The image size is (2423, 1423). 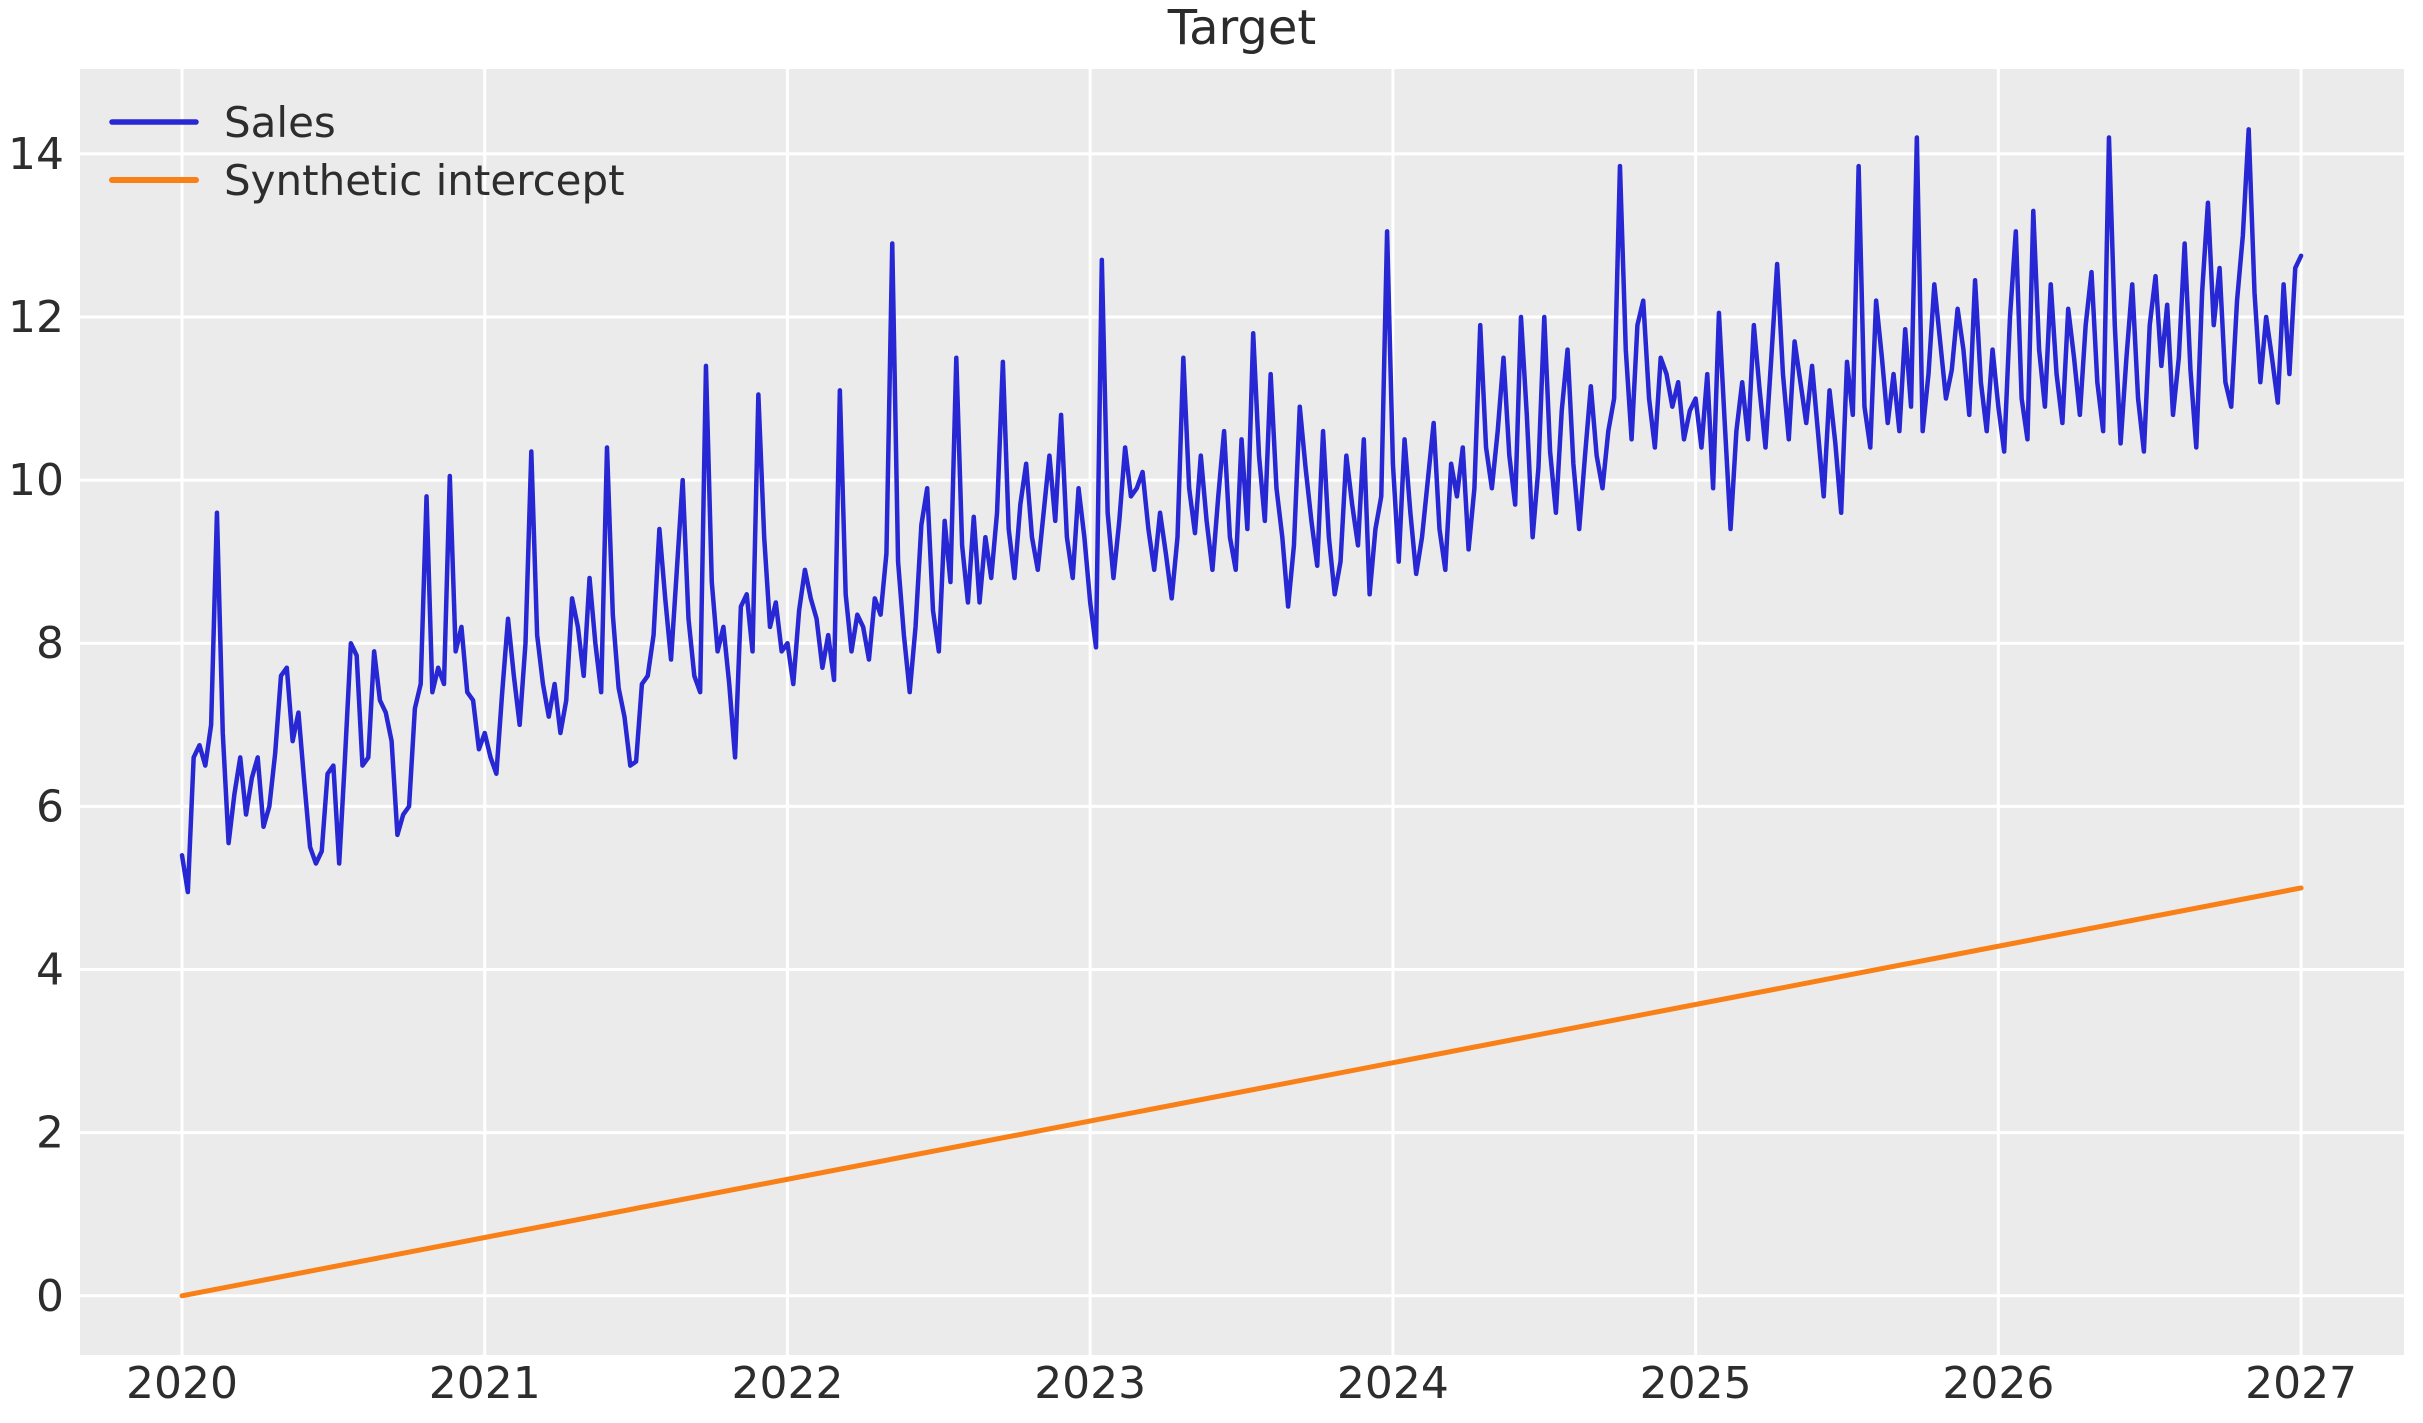 I want to click on legend-label-sales: Sales, so click(x=280, y=122).